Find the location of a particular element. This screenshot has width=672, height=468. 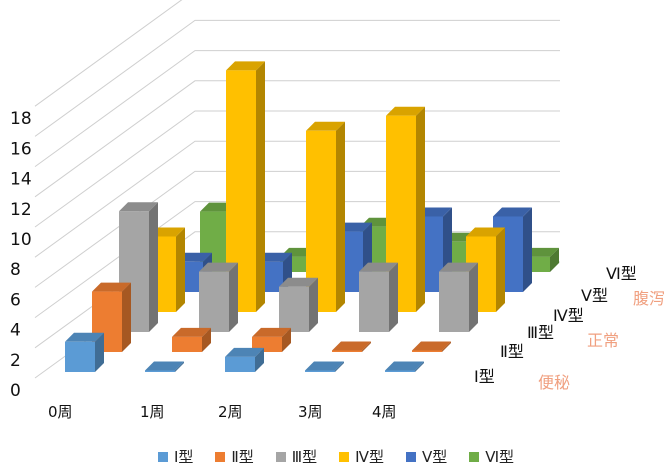

legend-item: Ⅴ型 is located at coordinates (426, 456).